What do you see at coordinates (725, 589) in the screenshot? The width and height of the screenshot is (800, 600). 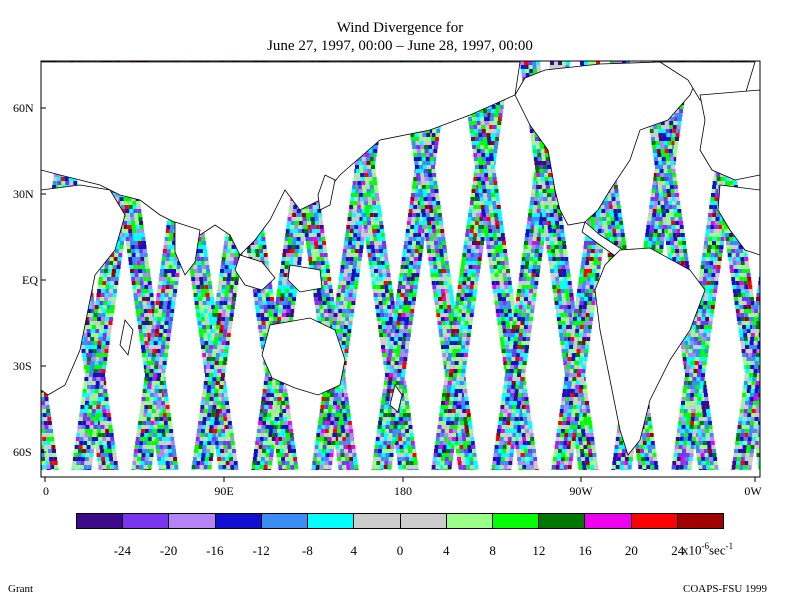 I see `footer-credit: COAPS-FSU 1999` at bounding box center [725, 589].